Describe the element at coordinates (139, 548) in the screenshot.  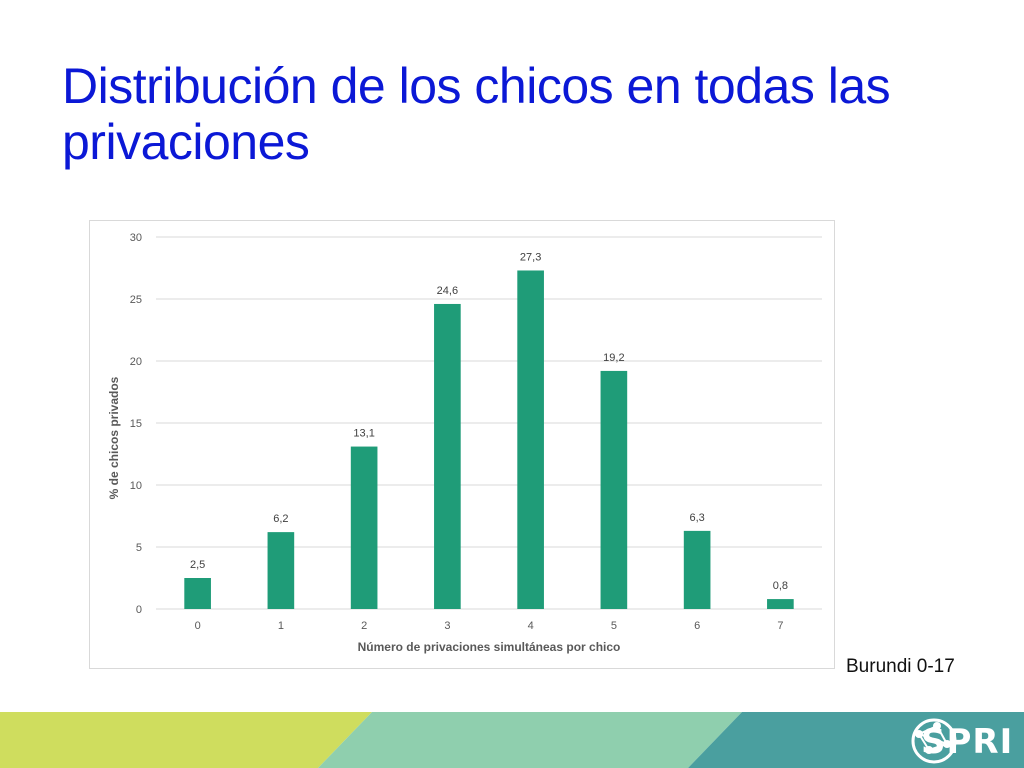
I see `y-tick-label: 5` at that location.